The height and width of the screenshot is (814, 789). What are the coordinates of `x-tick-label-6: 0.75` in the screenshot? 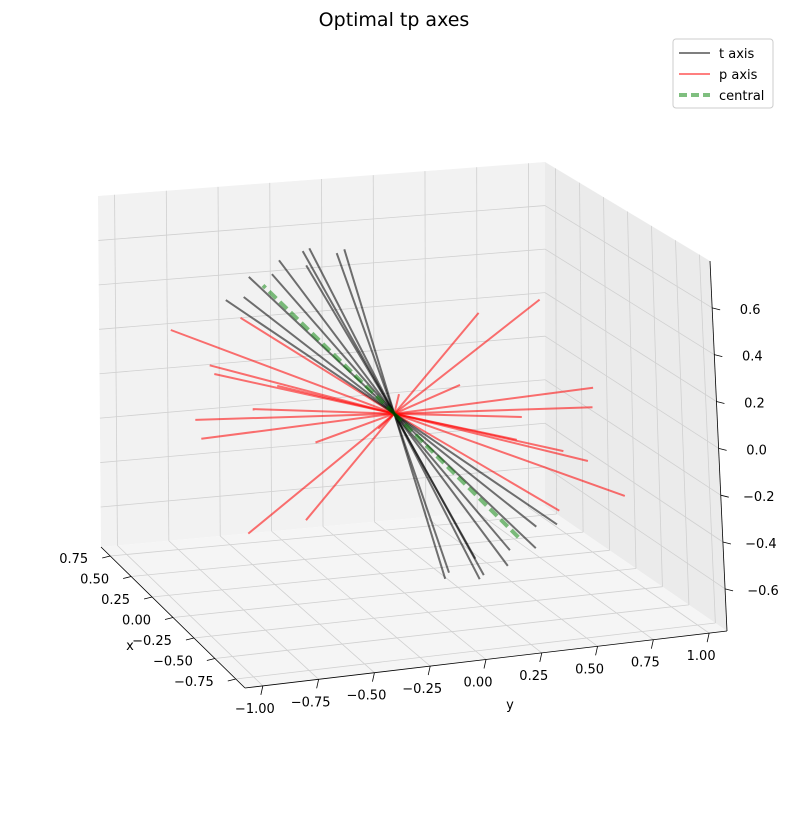 It's located at (73, 559).